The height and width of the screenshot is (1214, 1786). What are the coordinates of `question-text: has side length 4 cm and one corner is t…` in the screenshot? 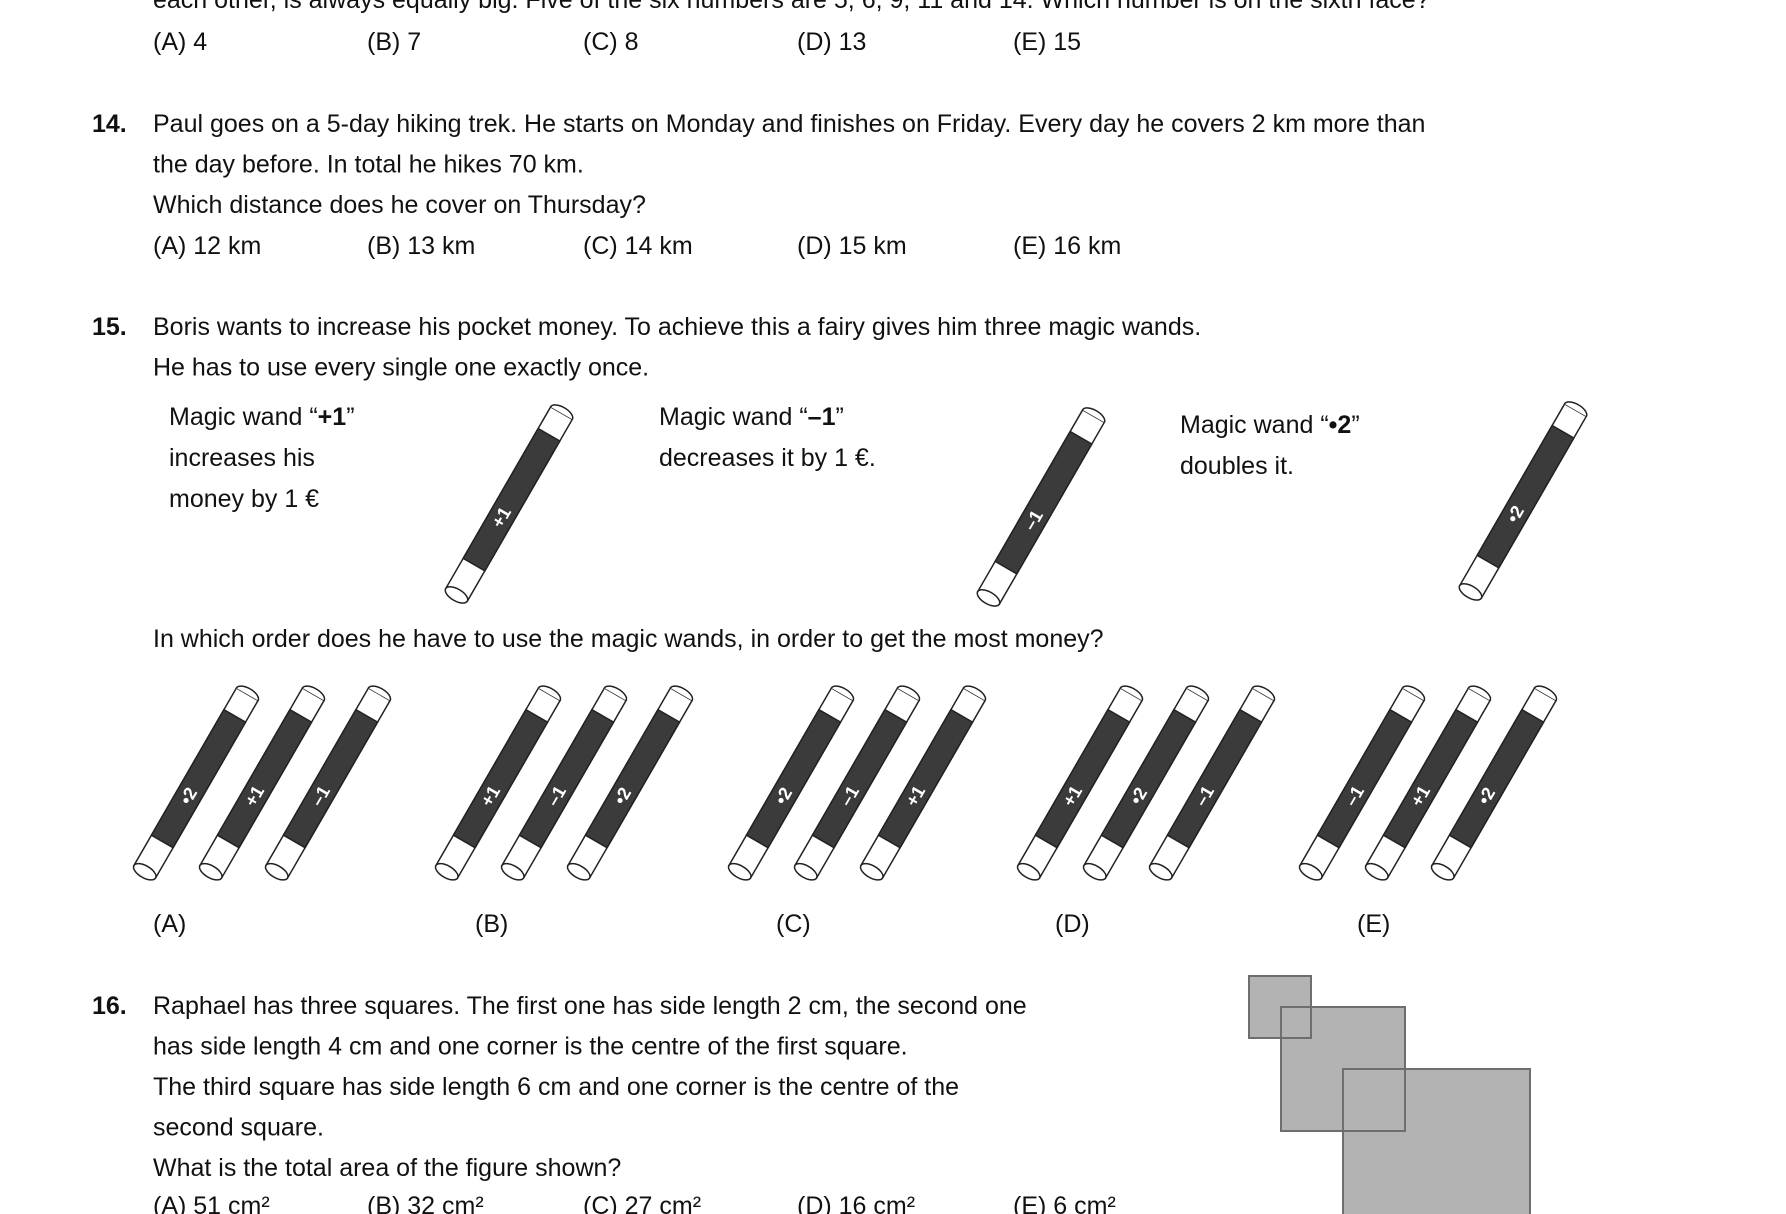 It's located at (530, 1047).